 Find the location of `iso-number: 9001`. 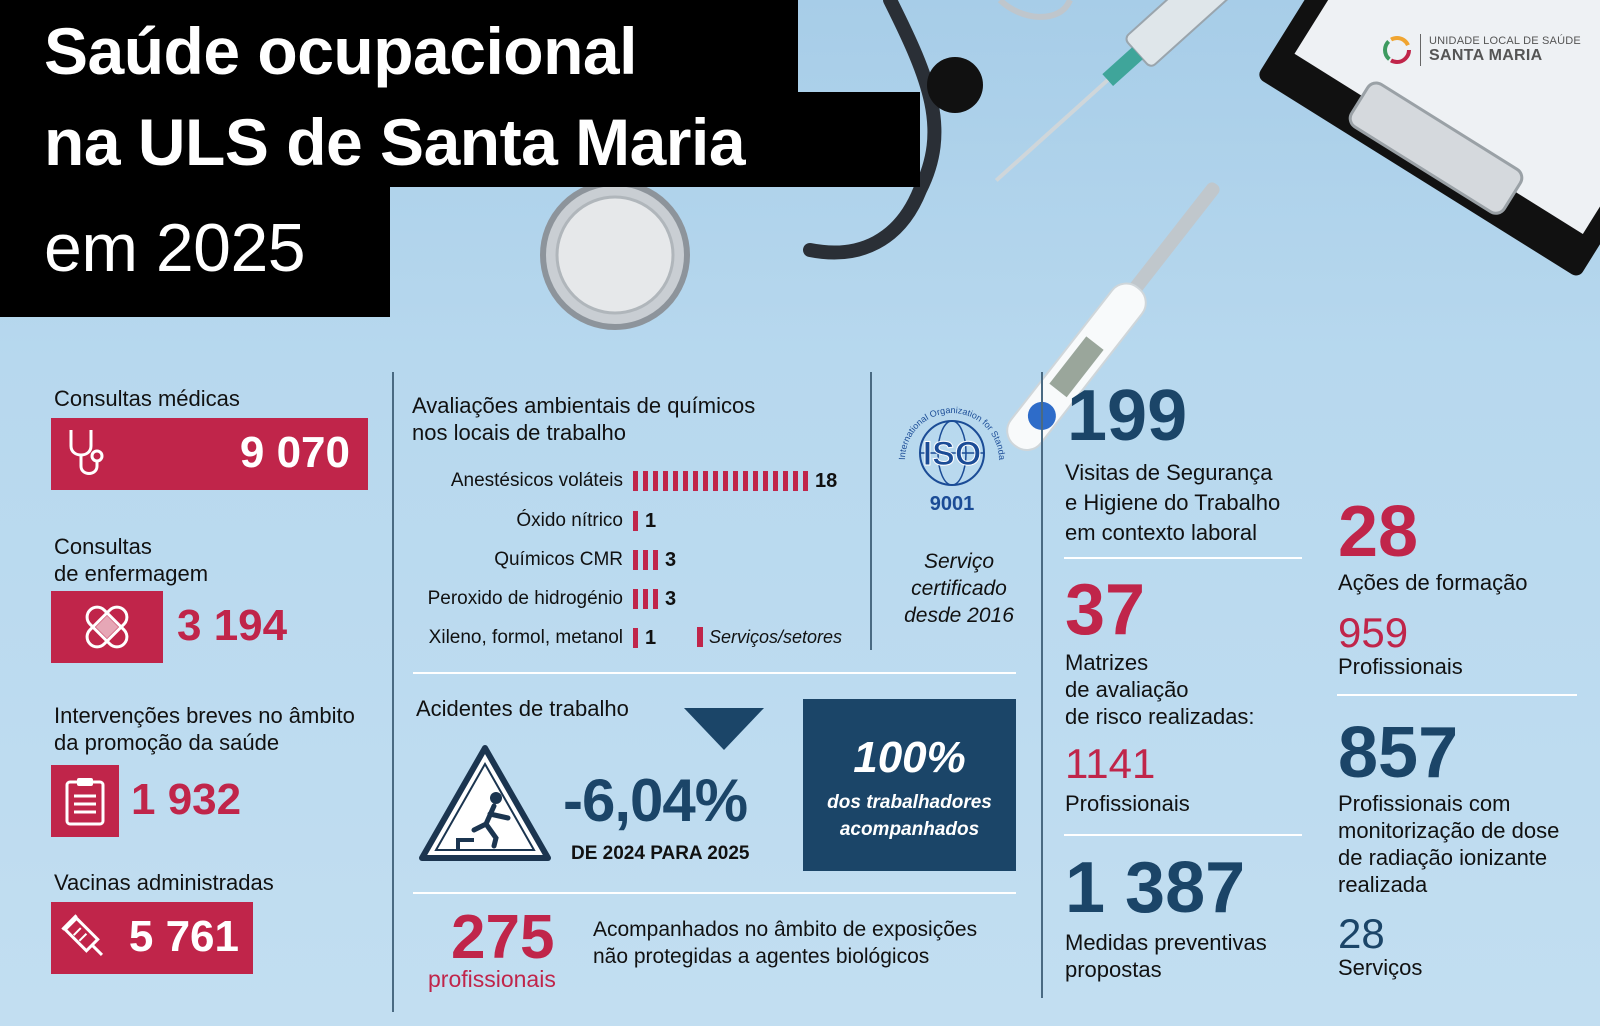

iso-number: 9001 is located at coordinates (952, 504).